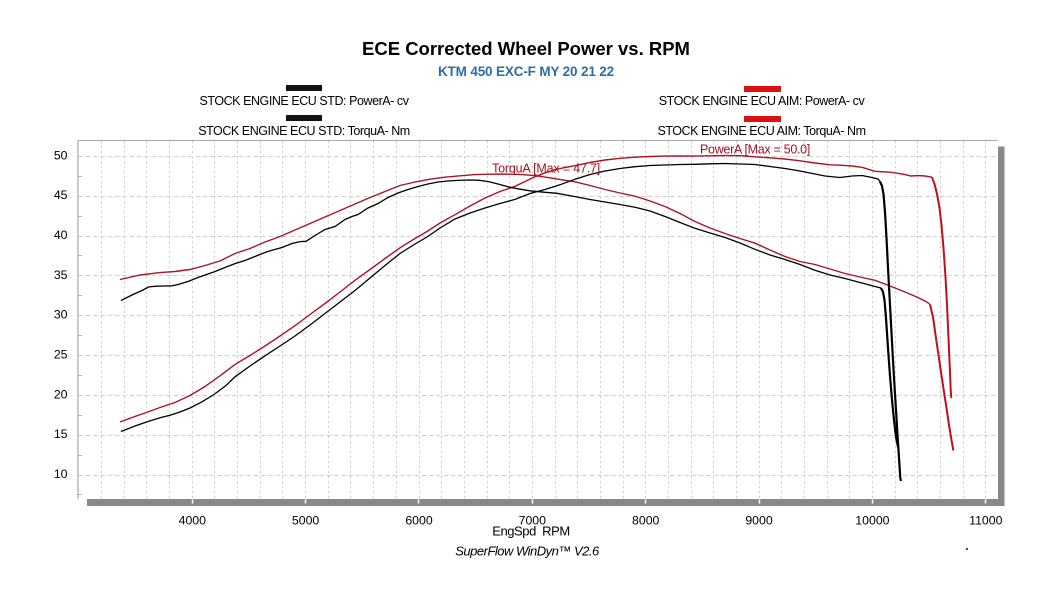 This screenshot has width=1052, height=600. What do you see at coordinates (61, 474) in the screenshot?
I see `svg-text: 10` at bounding box center [61, 474].